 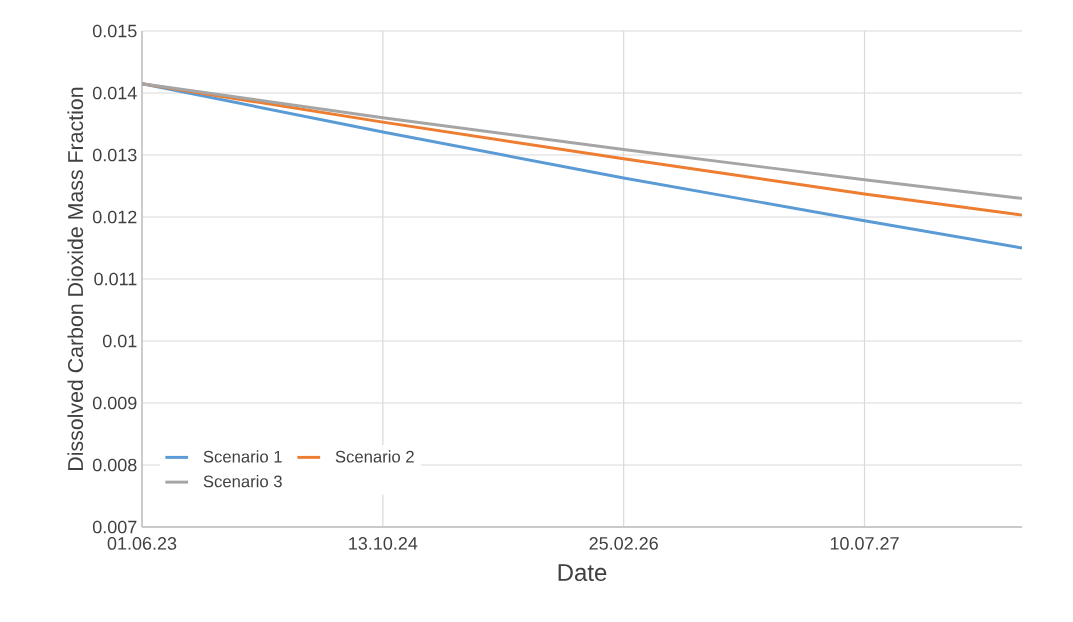 I want to click on legend-label: Scenario 2, so click(x=374, y=456).